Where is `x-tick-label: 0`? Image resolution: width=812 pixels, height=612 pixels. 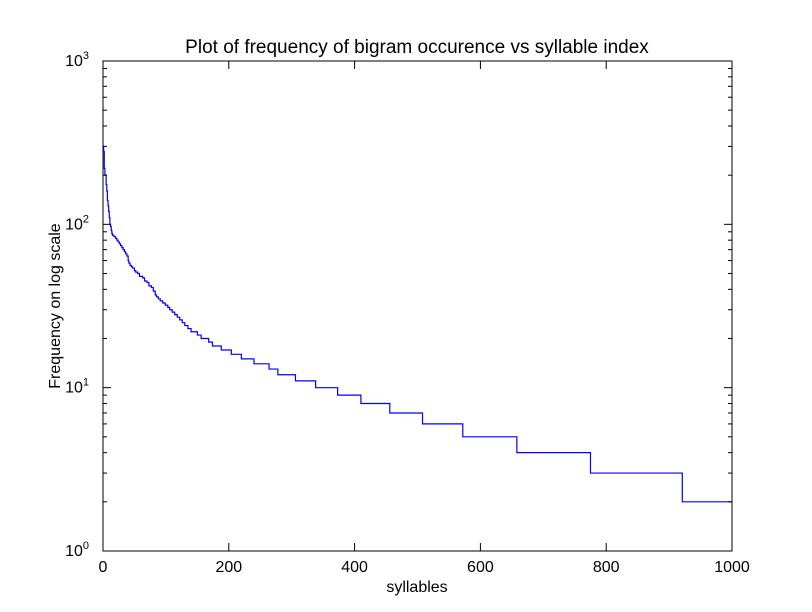
x-tick-label: 0 is located at coordinates (103, 567).